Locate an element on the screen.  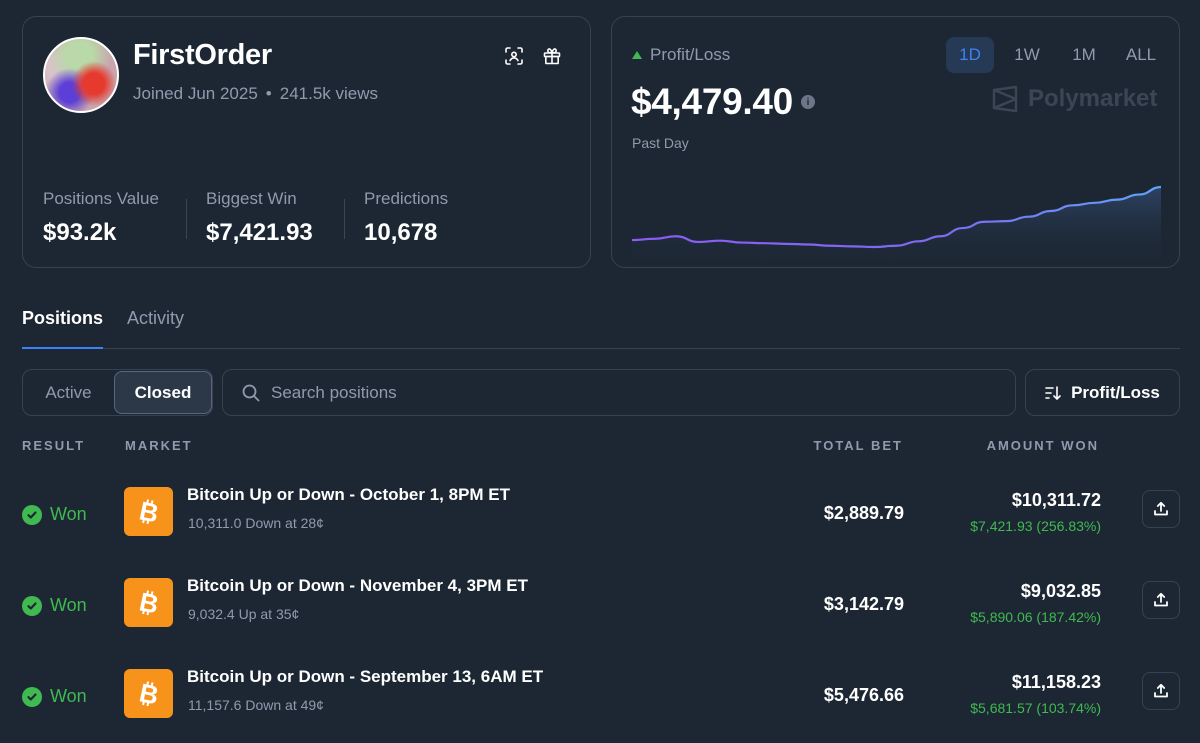
market-position: 11,157.6 Down at 49¢ is located at coordinates (256, 705).